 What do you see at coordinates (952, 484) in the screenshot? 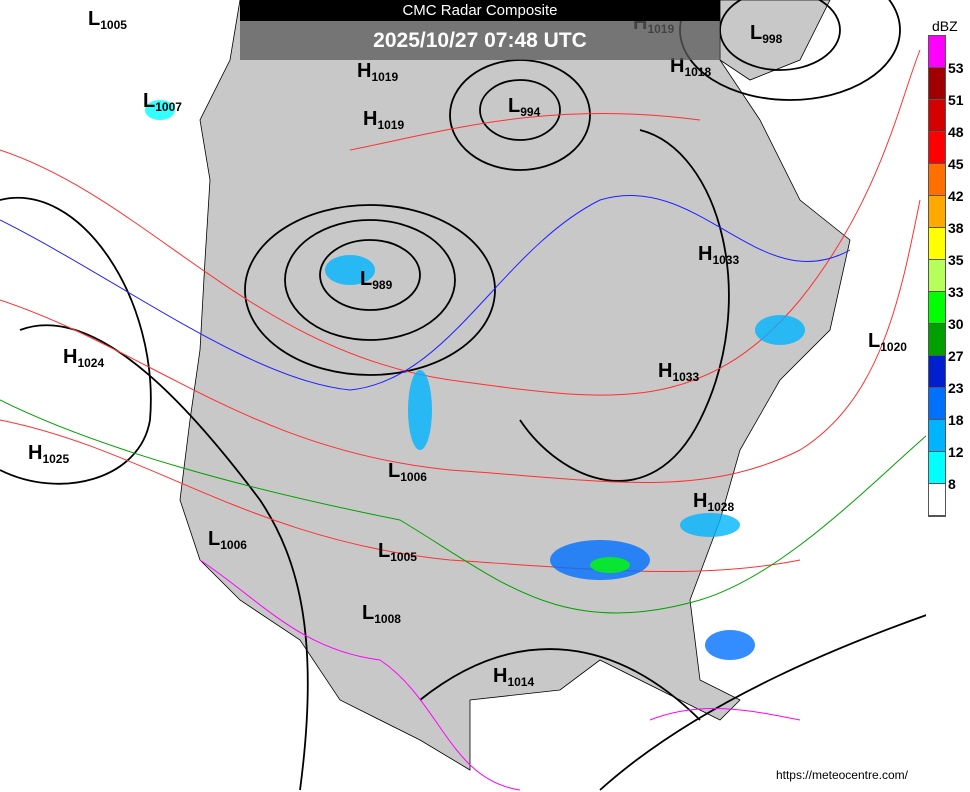
I see `legend-label: 8` at bounding box center [952, 484].